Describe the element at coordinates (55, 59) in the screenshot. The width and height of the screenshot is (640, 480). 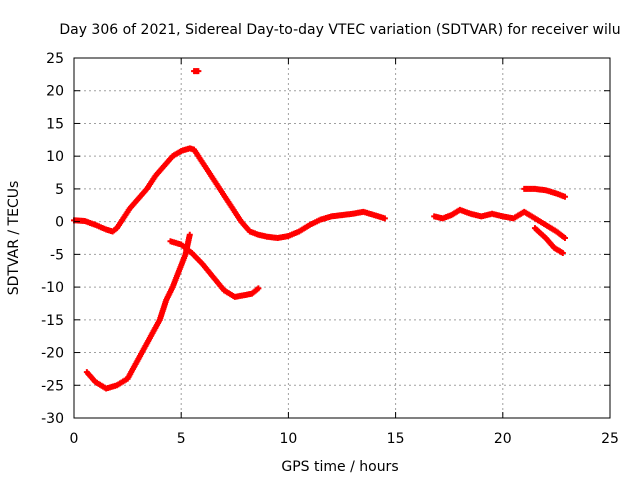
I see `y-tick-label: 25` at that location.